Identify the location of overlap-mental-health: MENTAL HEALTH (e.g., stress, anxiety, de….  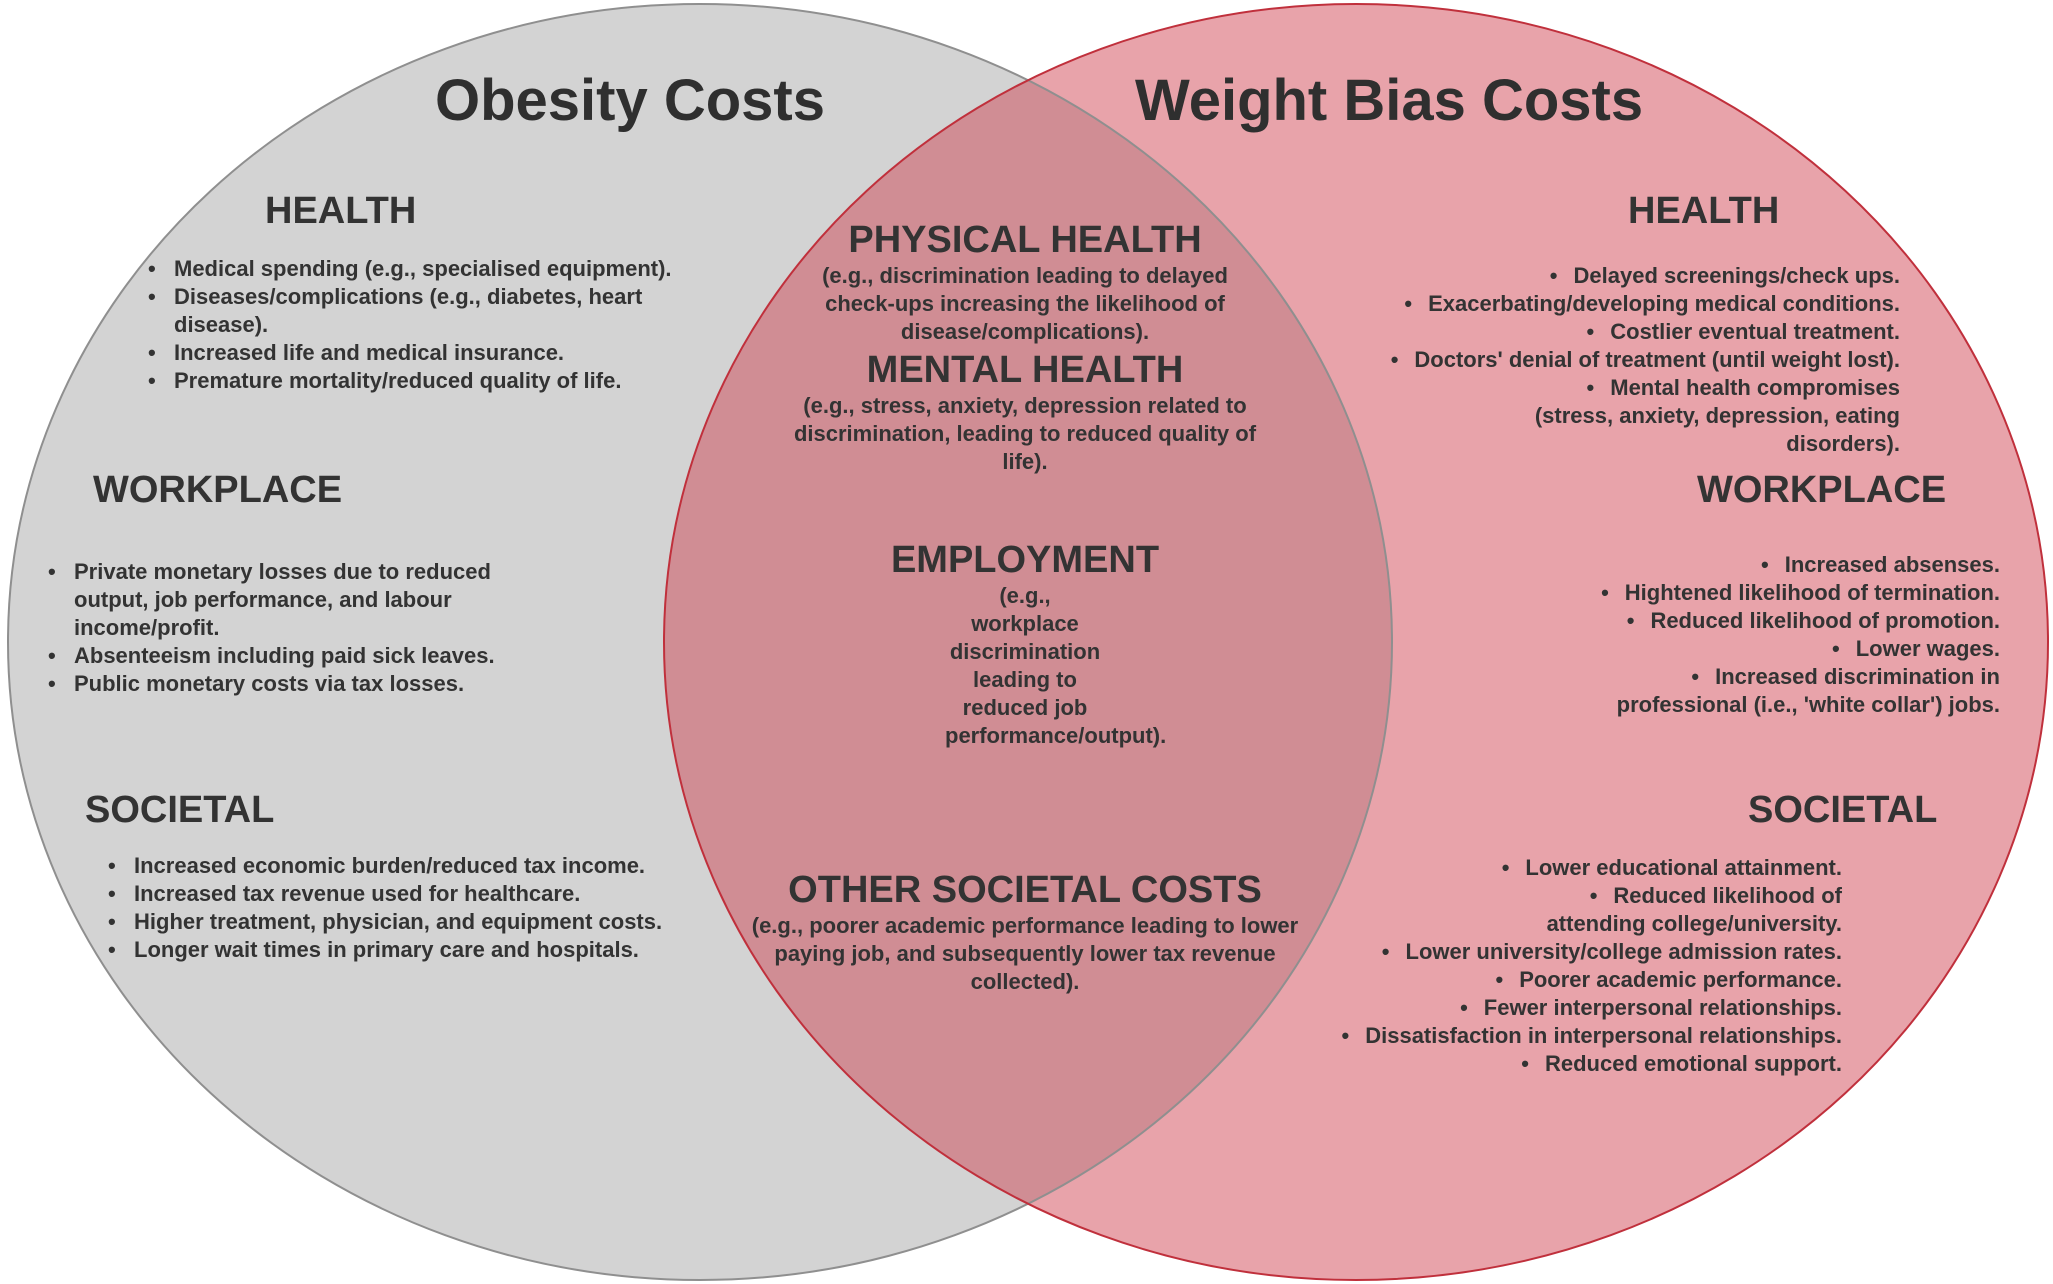
(1025, 412).